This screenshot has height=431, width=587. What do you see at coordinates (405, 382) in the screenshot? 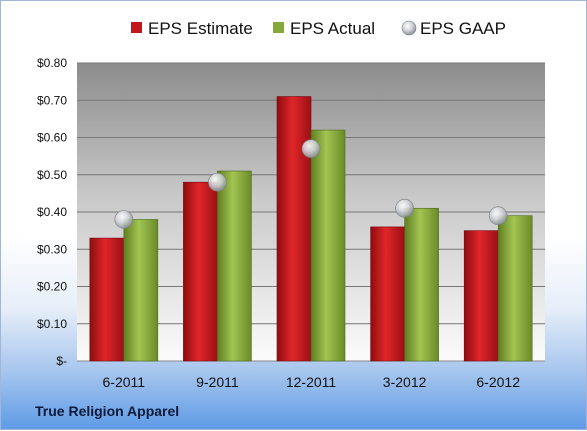
I see `x-tick-label: 3-2012` at bounding box center [405, 382].